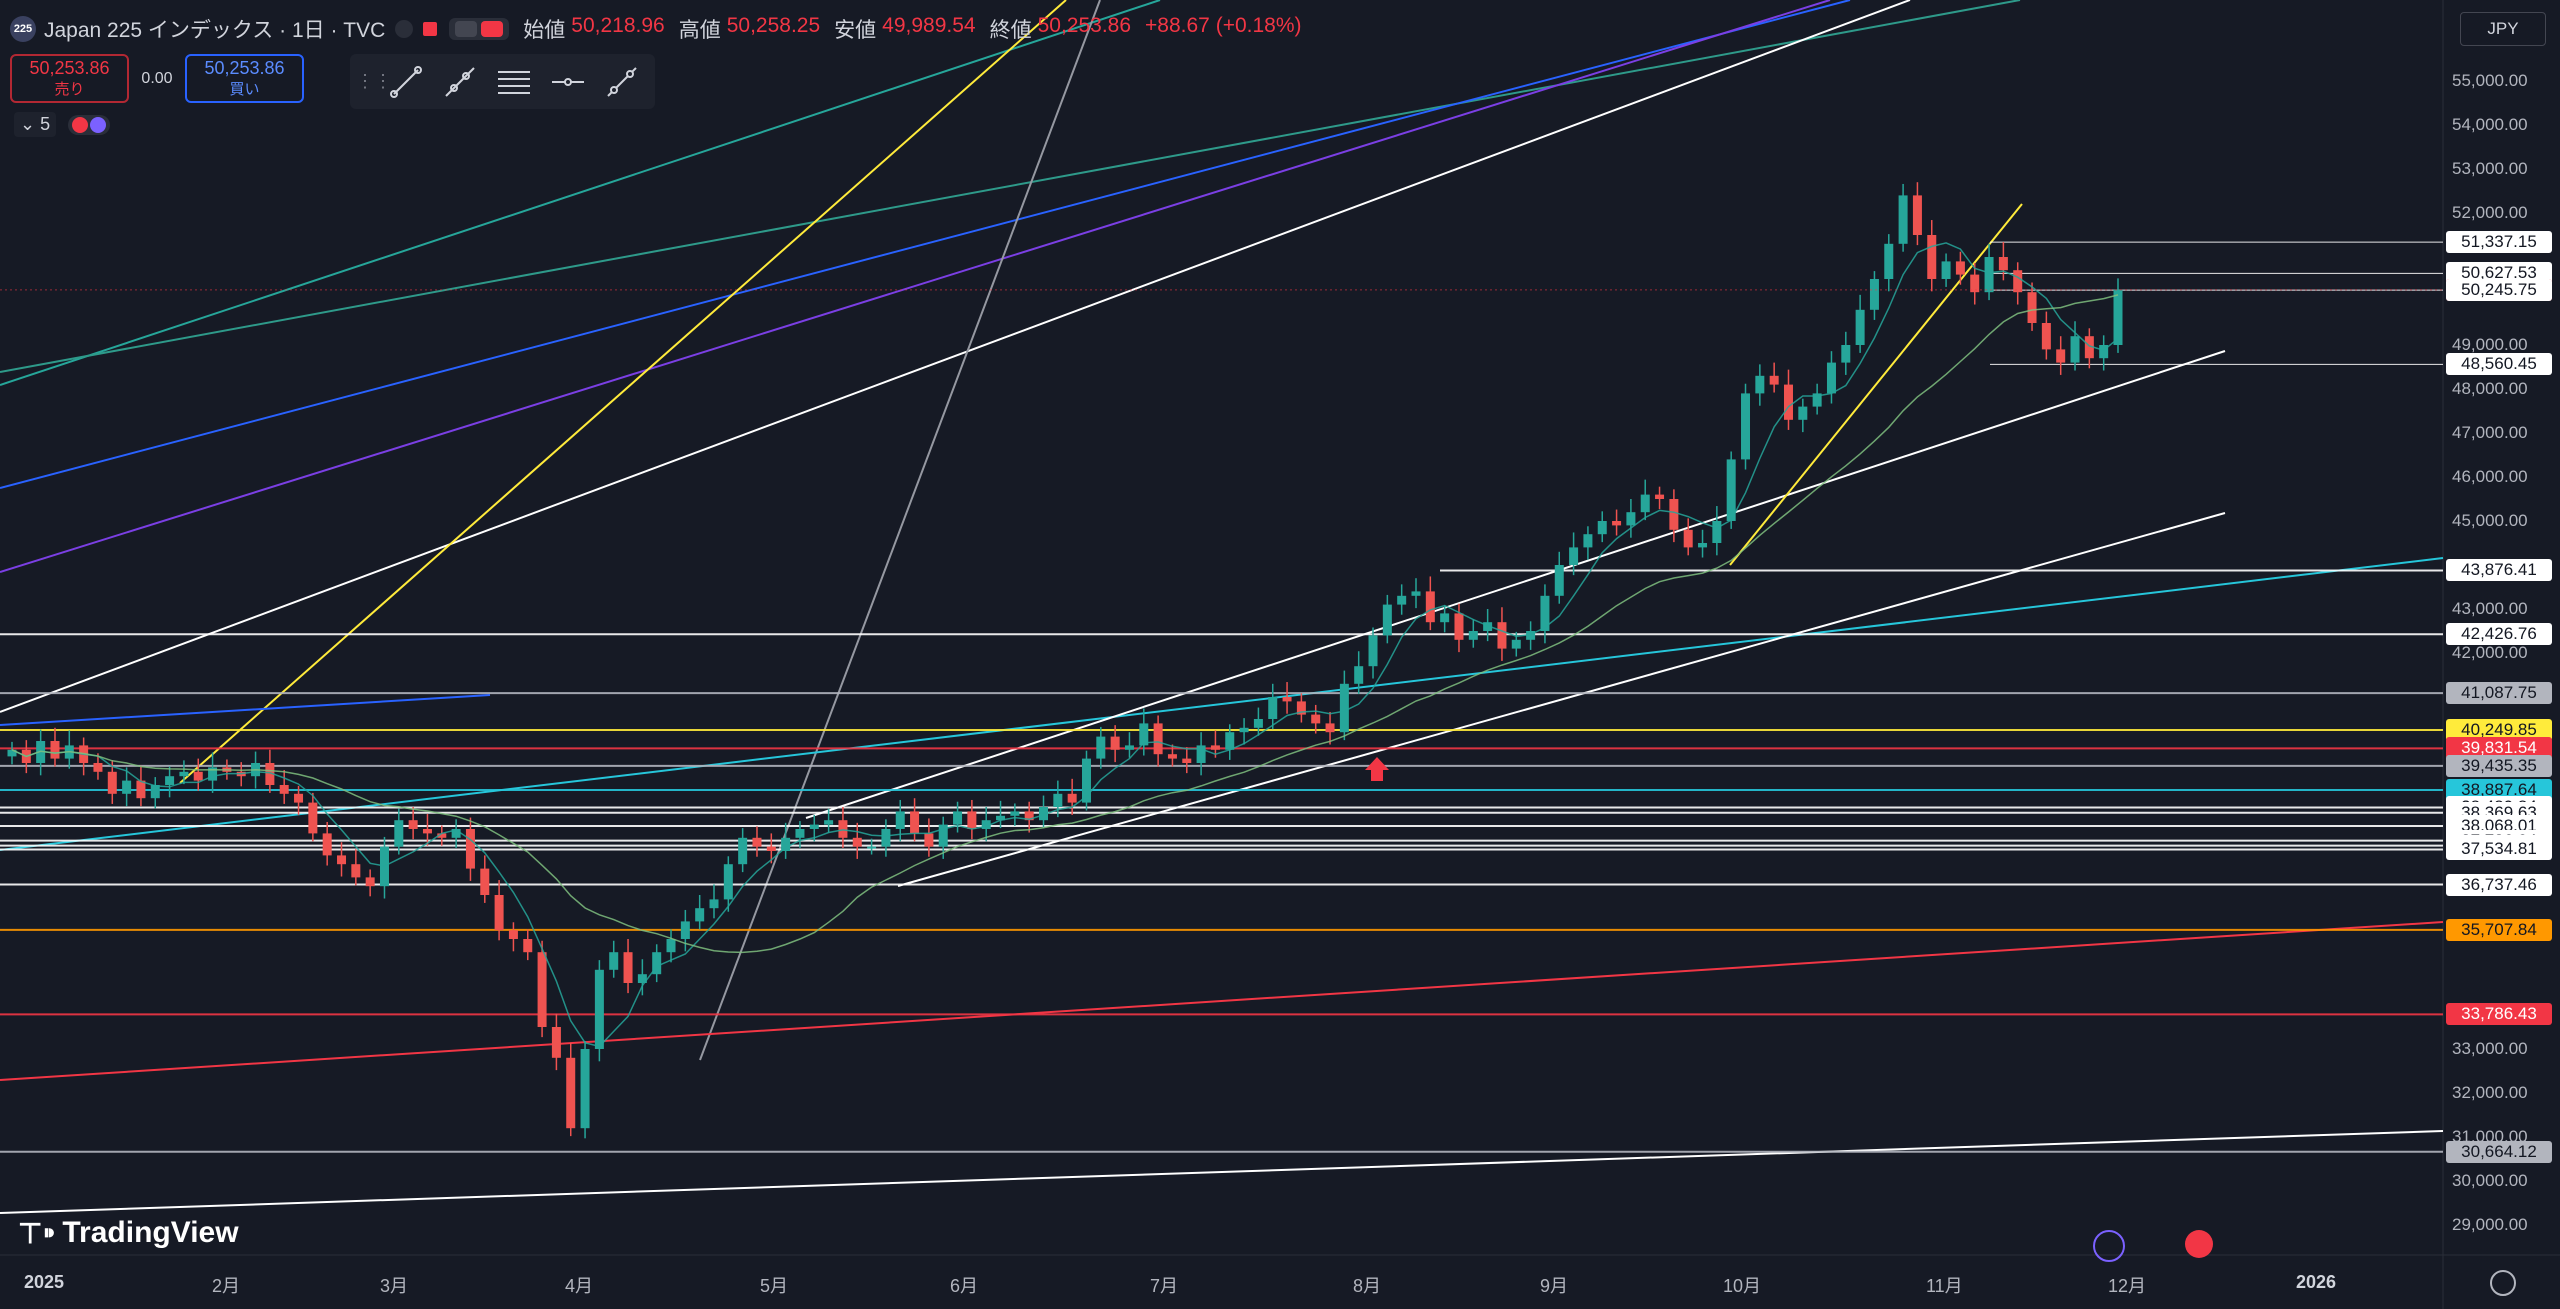 The image size is (2560, 1309). I want to click on record-icon, so click(2199, 1244).